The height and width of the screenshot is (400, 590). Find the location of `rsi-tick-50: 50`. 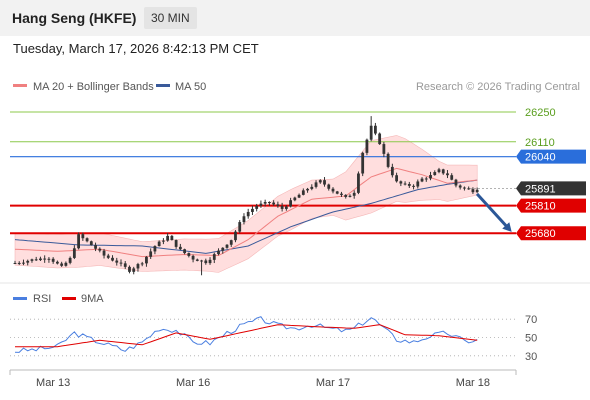

rsi-tick-50: 50 is located at coordinates (531, 339).